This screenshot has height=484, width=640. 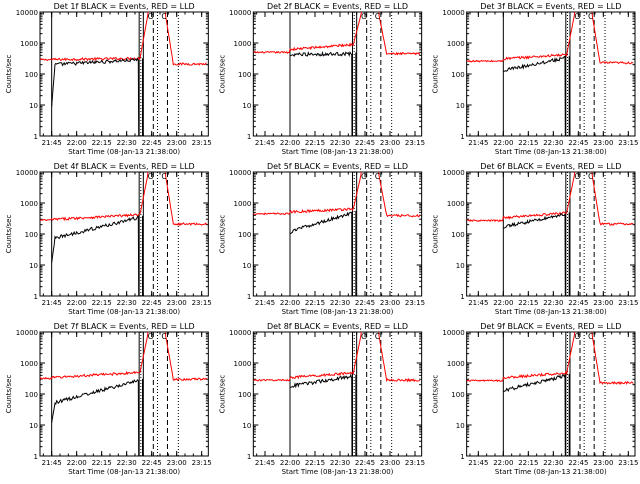 I want to click on panel-title: Det 7f BLACK = Events, RED = LLD, so click(x=124, y=326).